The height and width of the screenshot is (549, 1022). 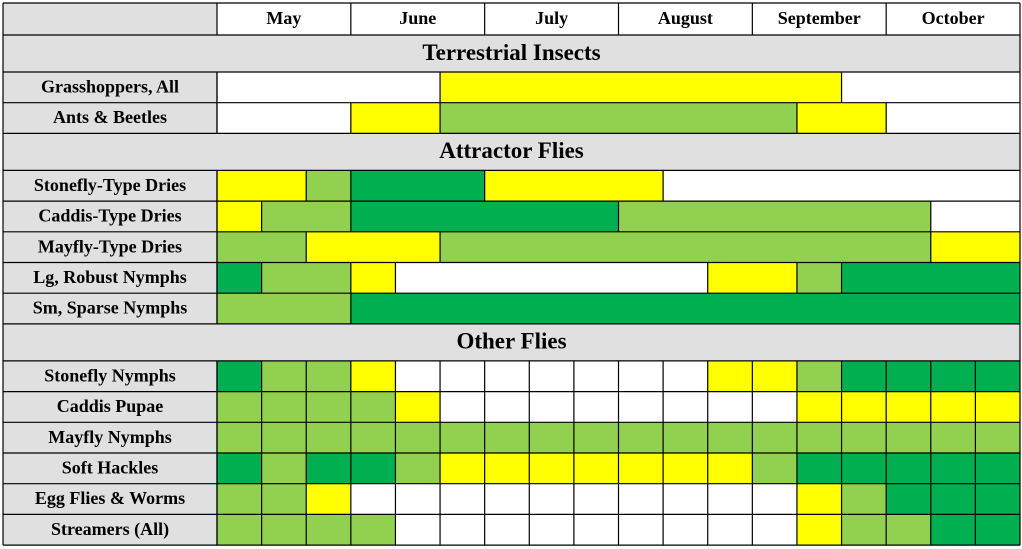 What do you see at coordinates (953, 18) in the screenshot?
I see `month-header: October` at bounding box center [953, 18].